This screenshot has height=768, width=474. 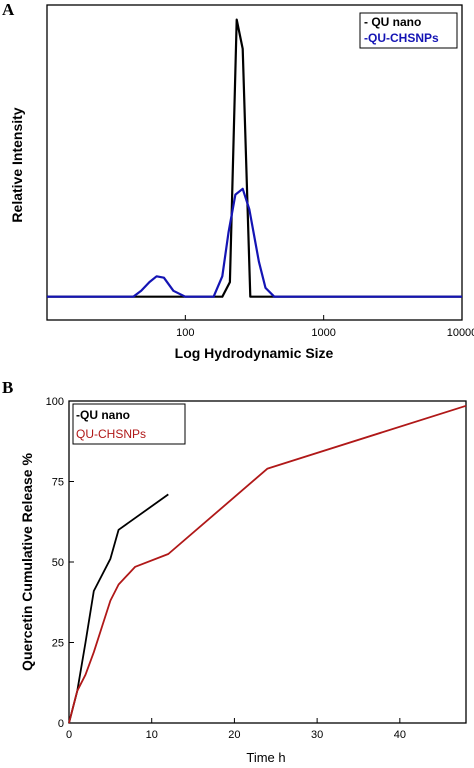 I want to click on panel-b-legend-box, so click(x=129, y=424).